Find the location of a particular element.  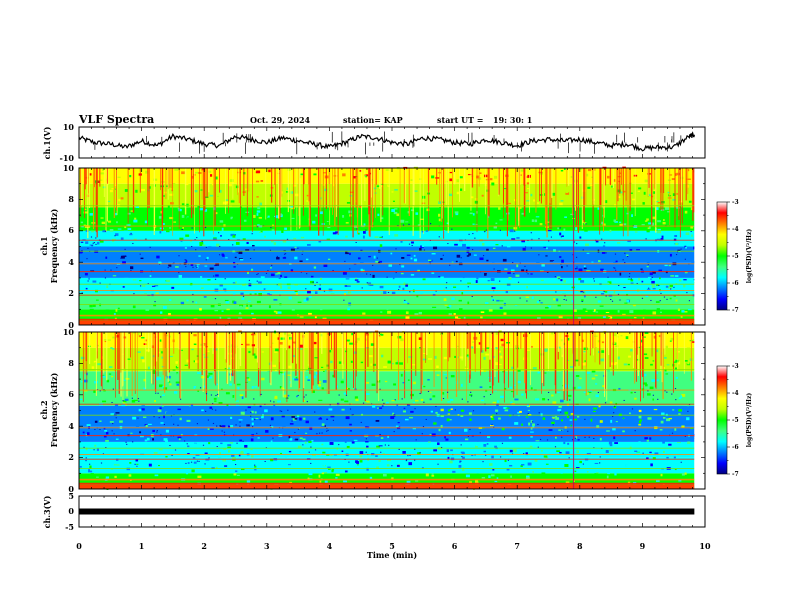

ch2-freq-tick-8: 8 is located at coordinates (71, 363).